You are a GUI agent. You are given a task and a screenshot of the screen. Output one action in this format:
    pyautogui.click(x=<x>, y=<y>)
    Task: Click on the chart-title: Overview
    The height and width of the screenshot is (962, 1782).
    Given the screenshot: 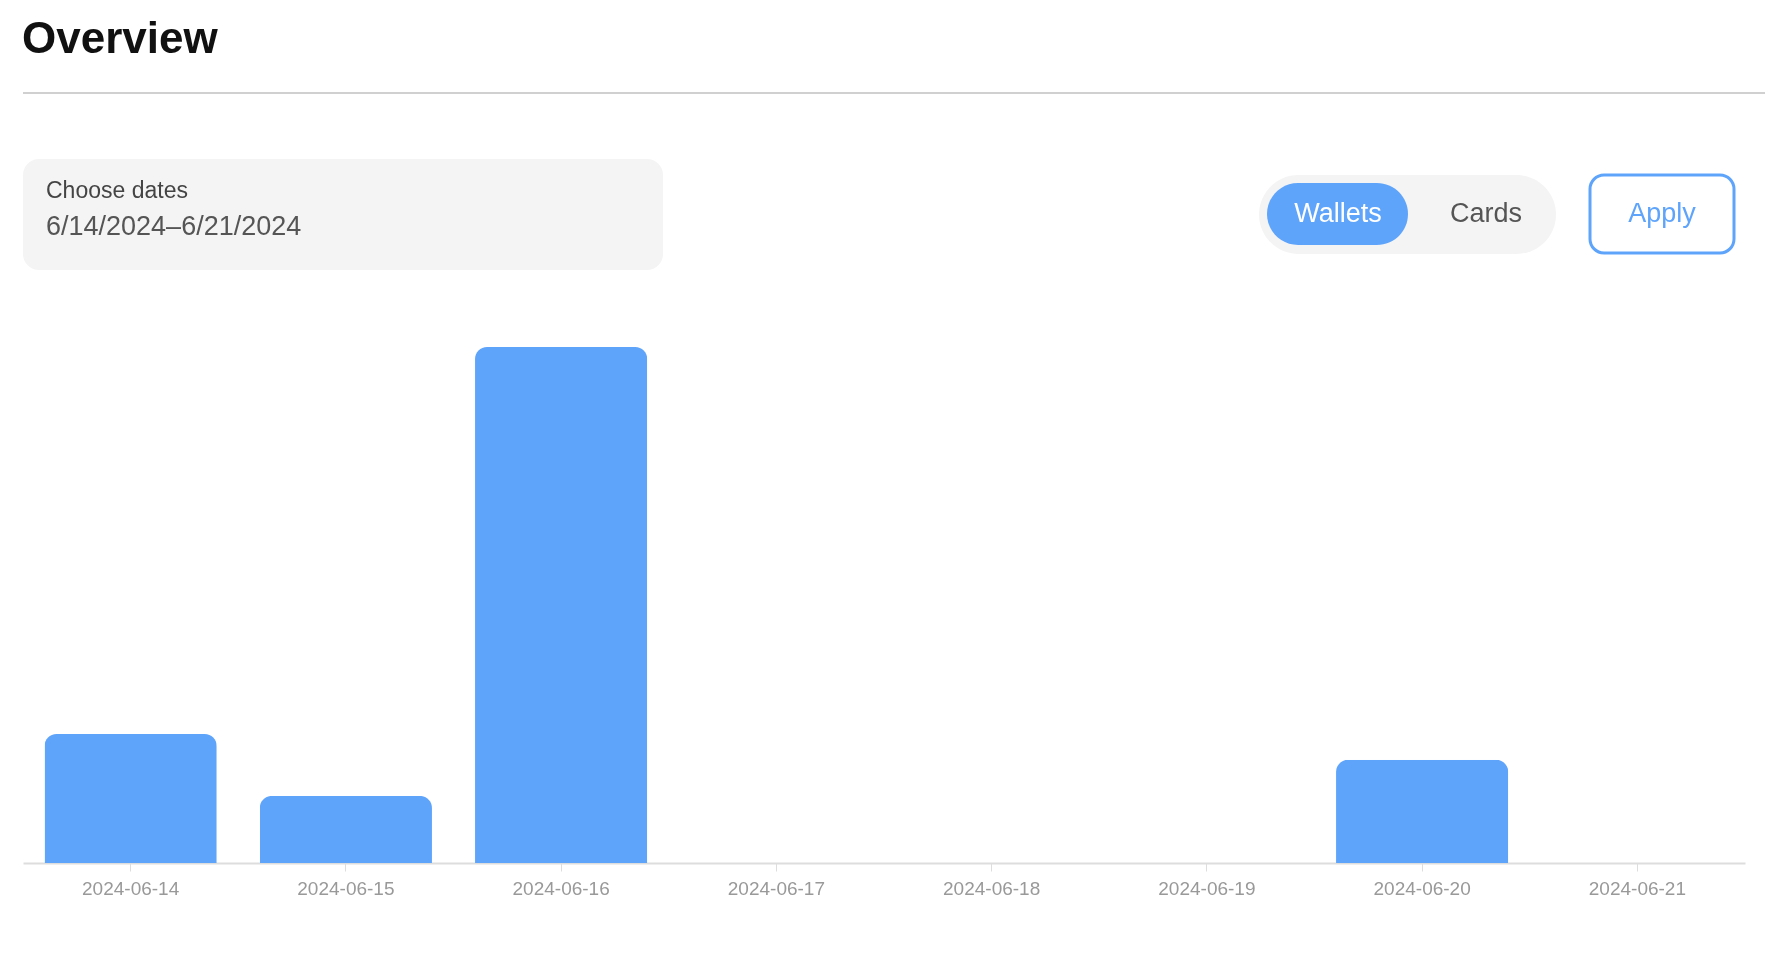 What is the action you would take?
    pyautogui.click(x=120, y=37)
    